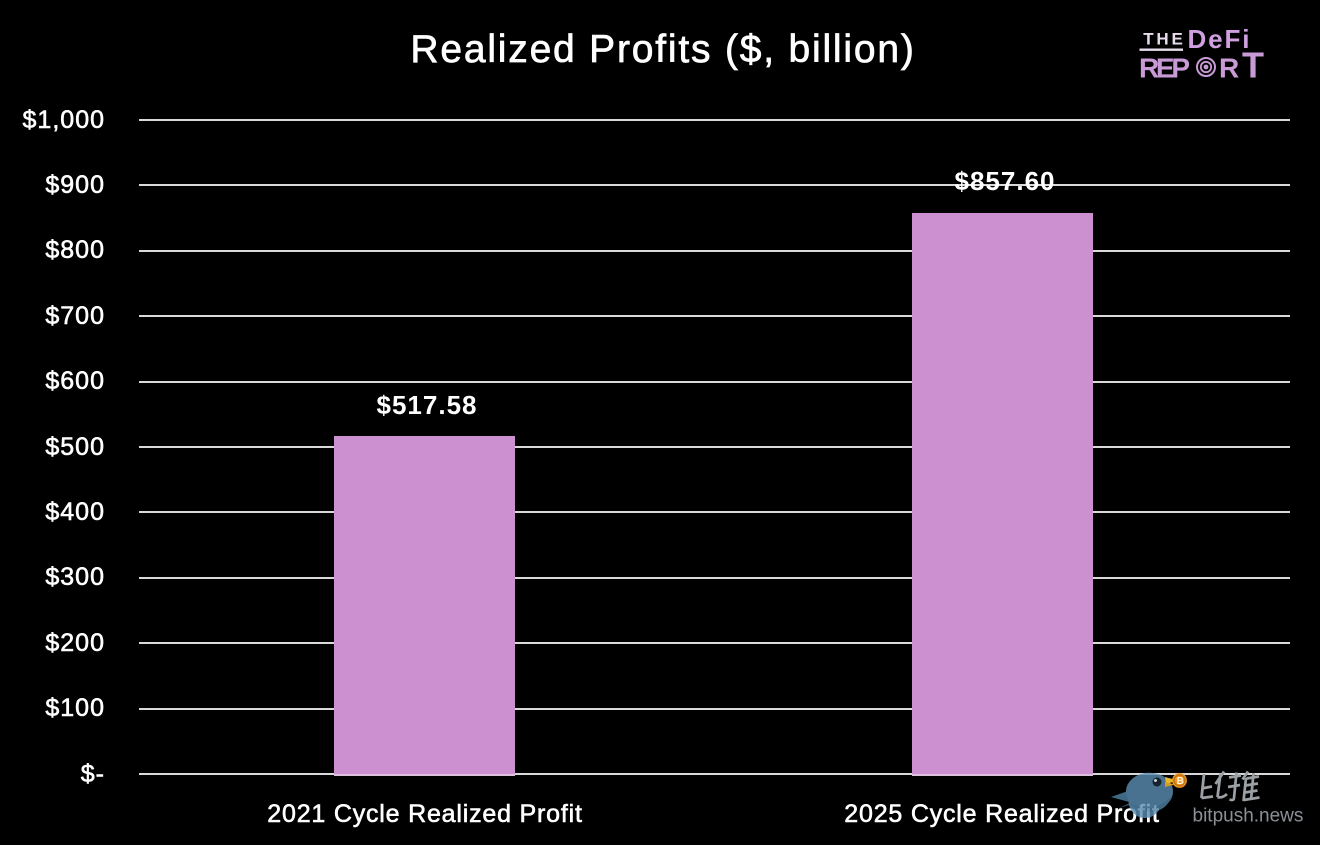 This screenshot has width=1320, height=845. Describe the element at coordinates (1180, 781) in the screenshot. I see `svg-text: B` at that location.